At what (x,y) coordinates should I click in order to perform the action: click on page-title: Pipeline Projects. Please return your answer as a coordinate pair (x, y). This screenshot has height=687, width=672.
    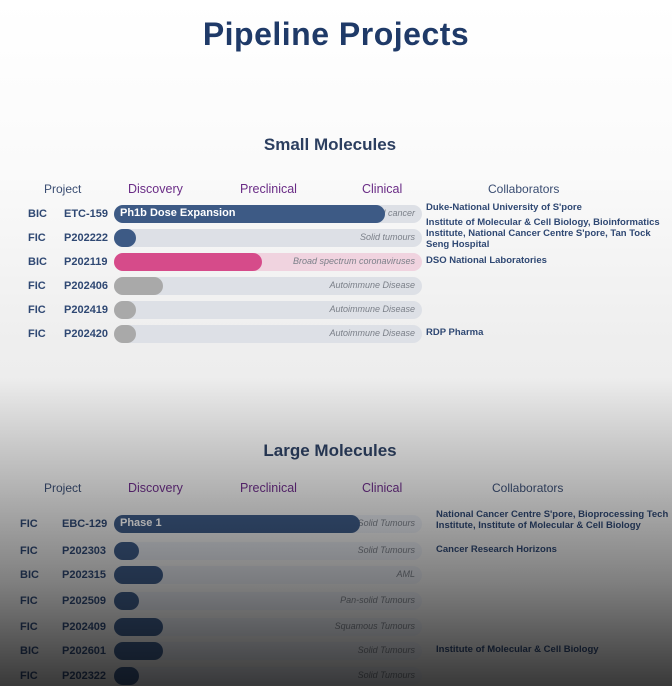
    Looking at the image, I should click on (336, 34).